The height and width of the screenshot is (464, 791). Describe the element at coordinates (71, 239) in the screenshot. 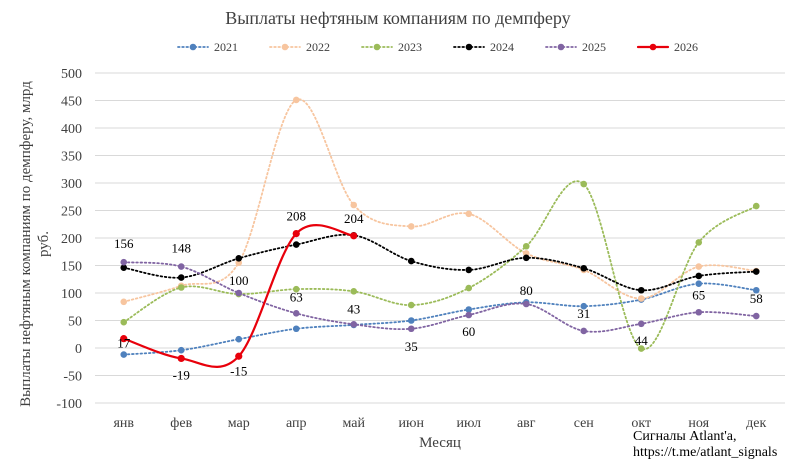

I see `y-tick-label: 200` at that location.